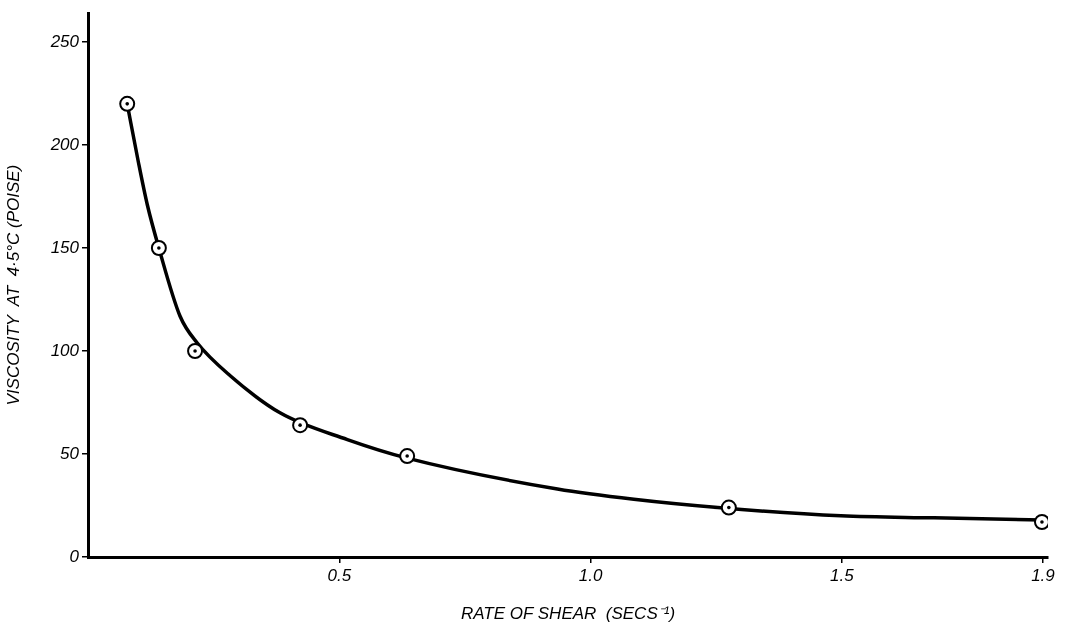  Describe the element at coordinates (70, 453) in the screenshot. I see `y-tick-label: 50` at that location.